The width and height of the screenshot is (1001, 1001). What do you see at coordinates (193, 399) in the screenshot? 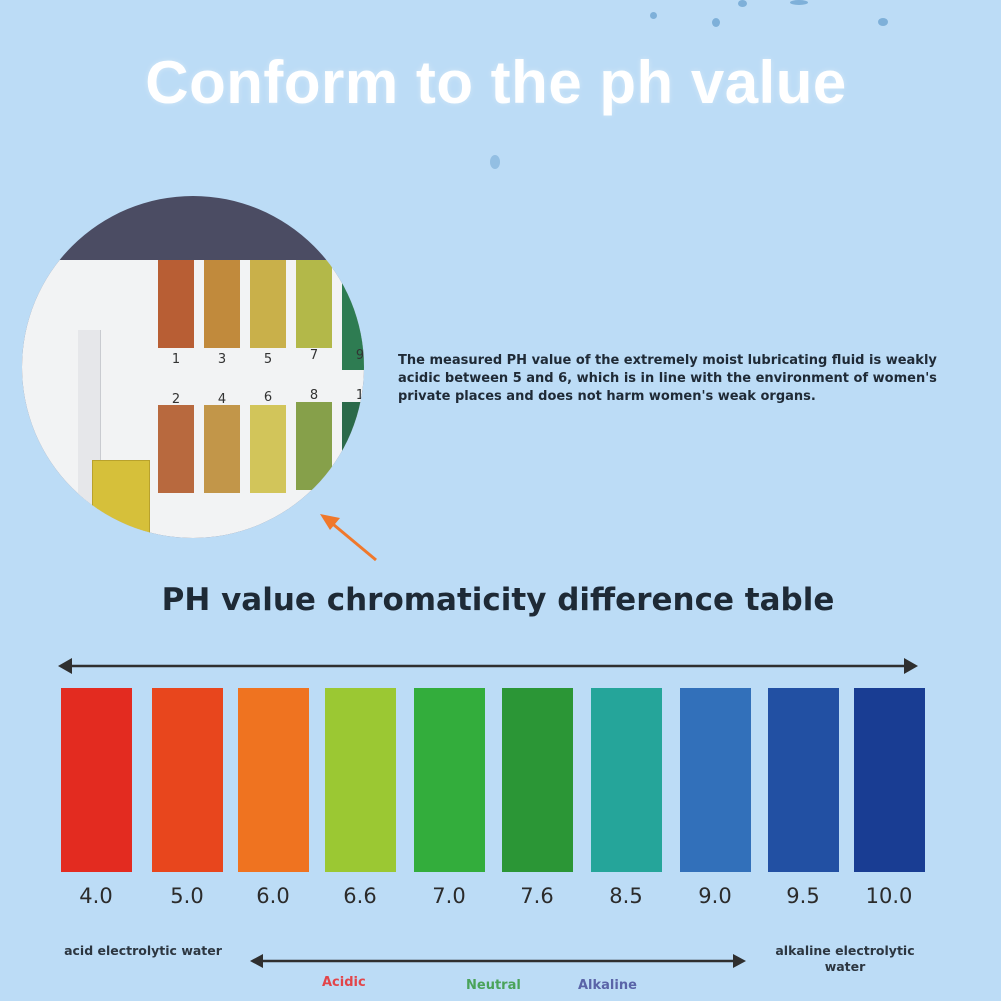
I see `test-strip-card: 1 3 5 7 9 2 4 6 8 1` at bounding box center [193, 399].